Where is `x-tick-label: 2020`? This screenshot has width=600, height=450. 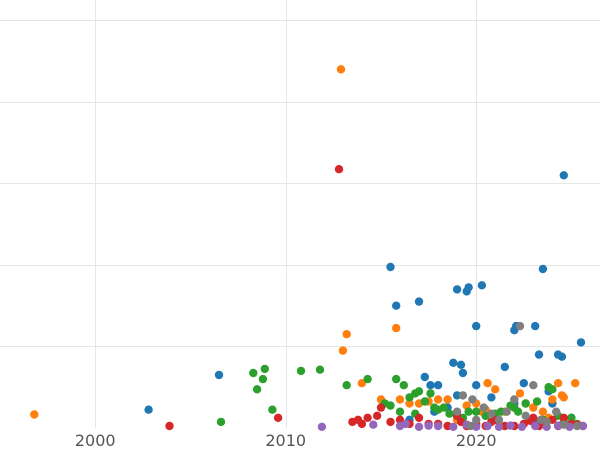
x-tick-label: 2020 is located at coordinates (476, 440).